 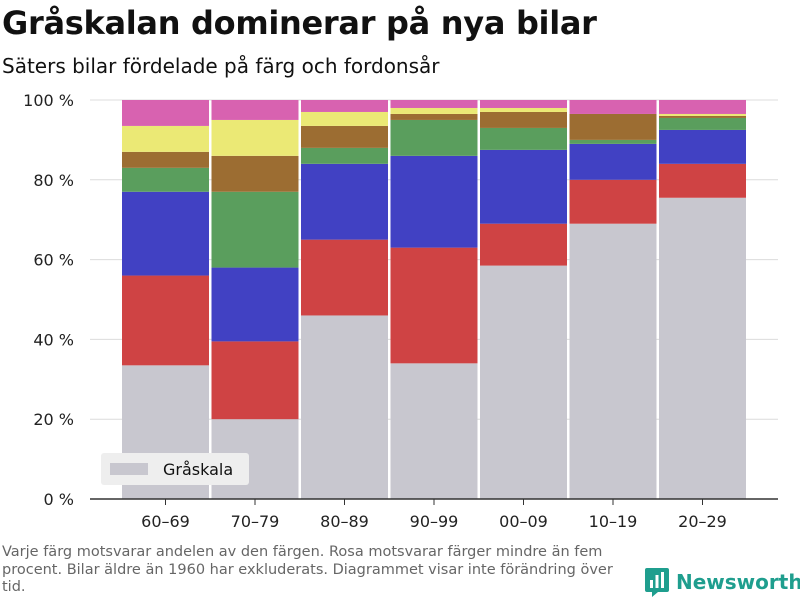 I want to click on y-tick-label: 40 %, so click(x=53, y=339).